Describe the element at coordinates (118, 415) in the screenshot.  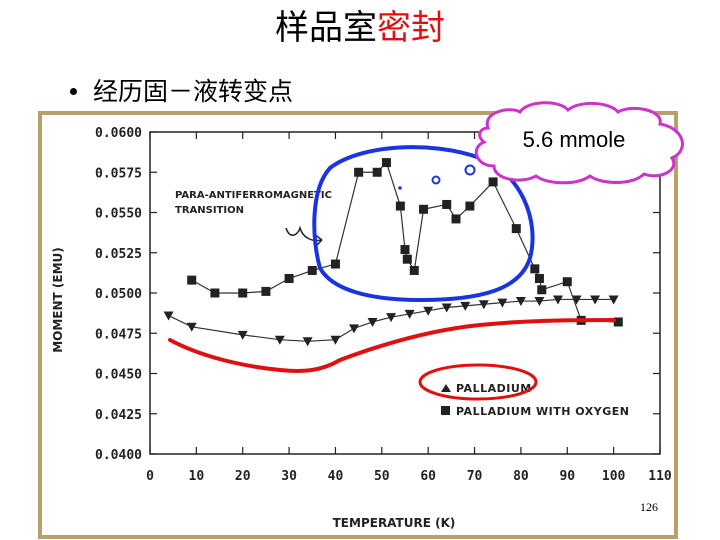
I see `y-tick-label: 0.0425` at that location.